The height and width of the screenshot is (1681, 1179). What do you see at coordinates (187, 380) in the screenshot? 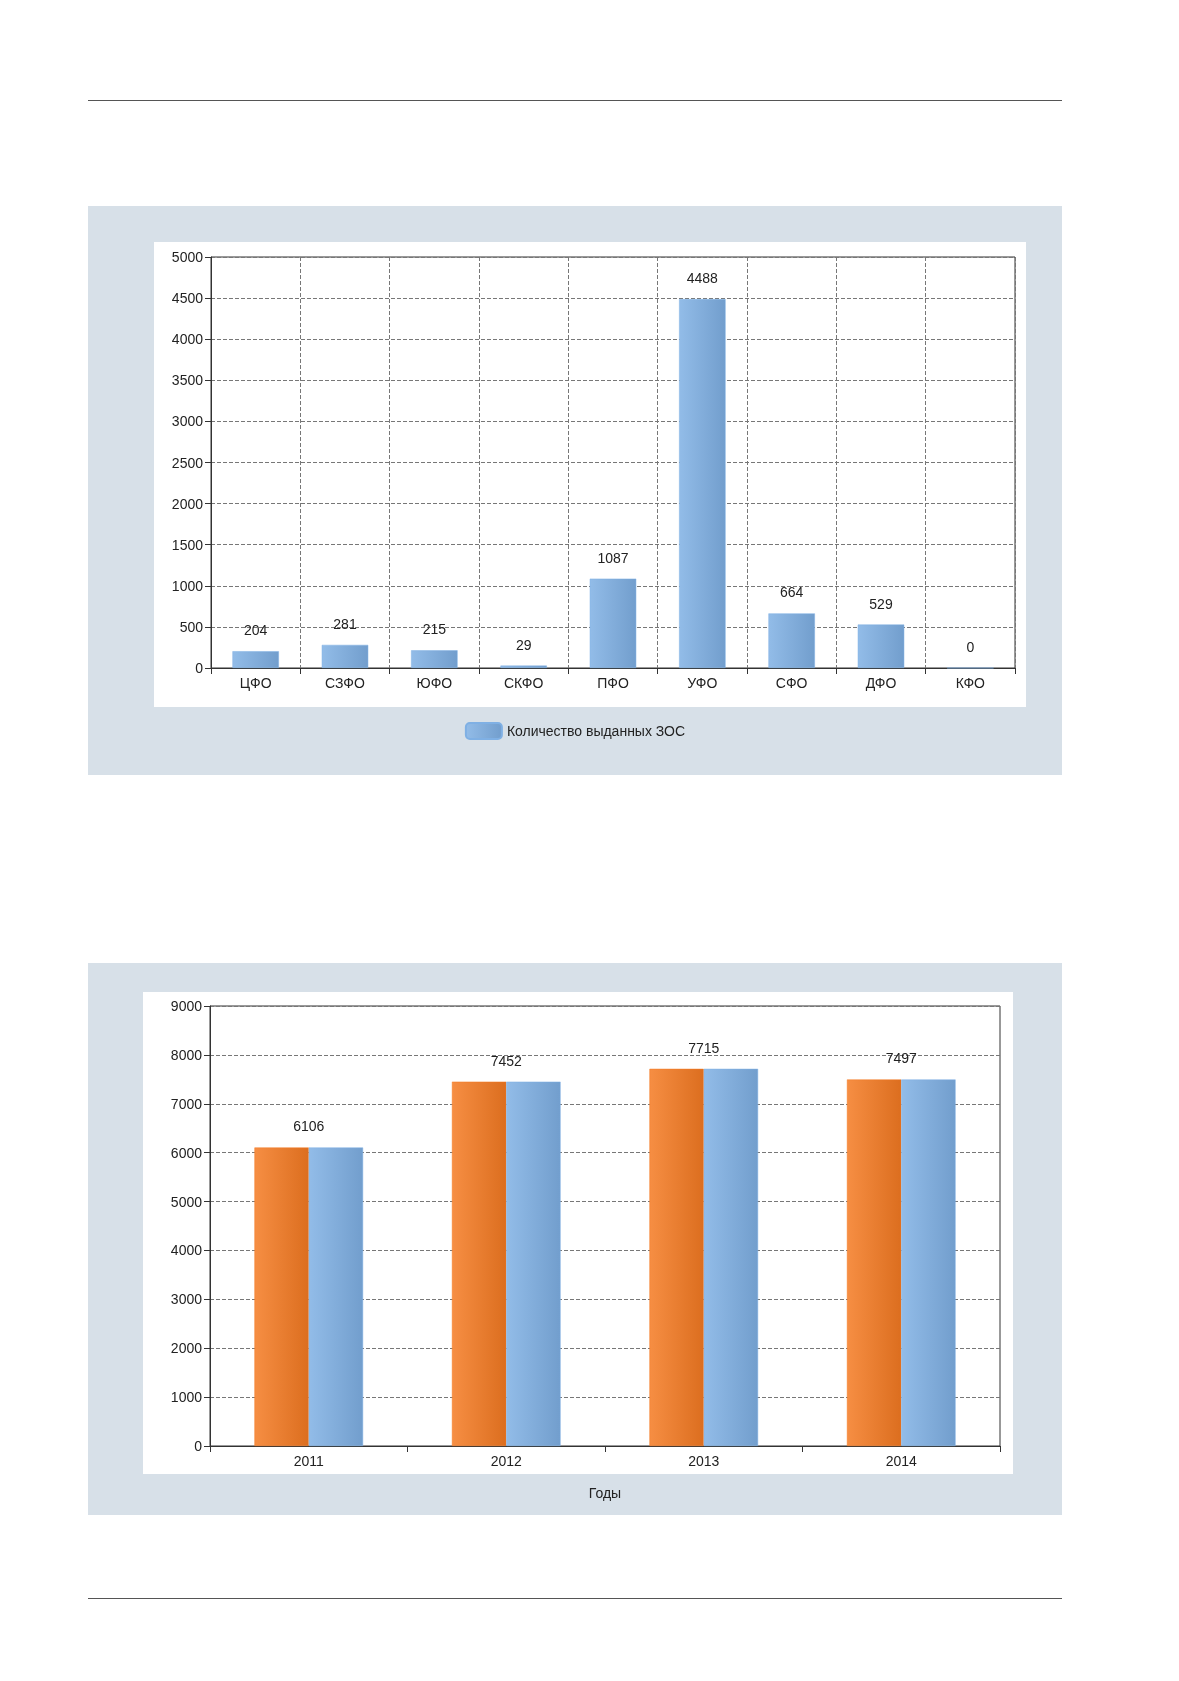
I see `y-tick-label: 3500` at bounding box center [187, 380].